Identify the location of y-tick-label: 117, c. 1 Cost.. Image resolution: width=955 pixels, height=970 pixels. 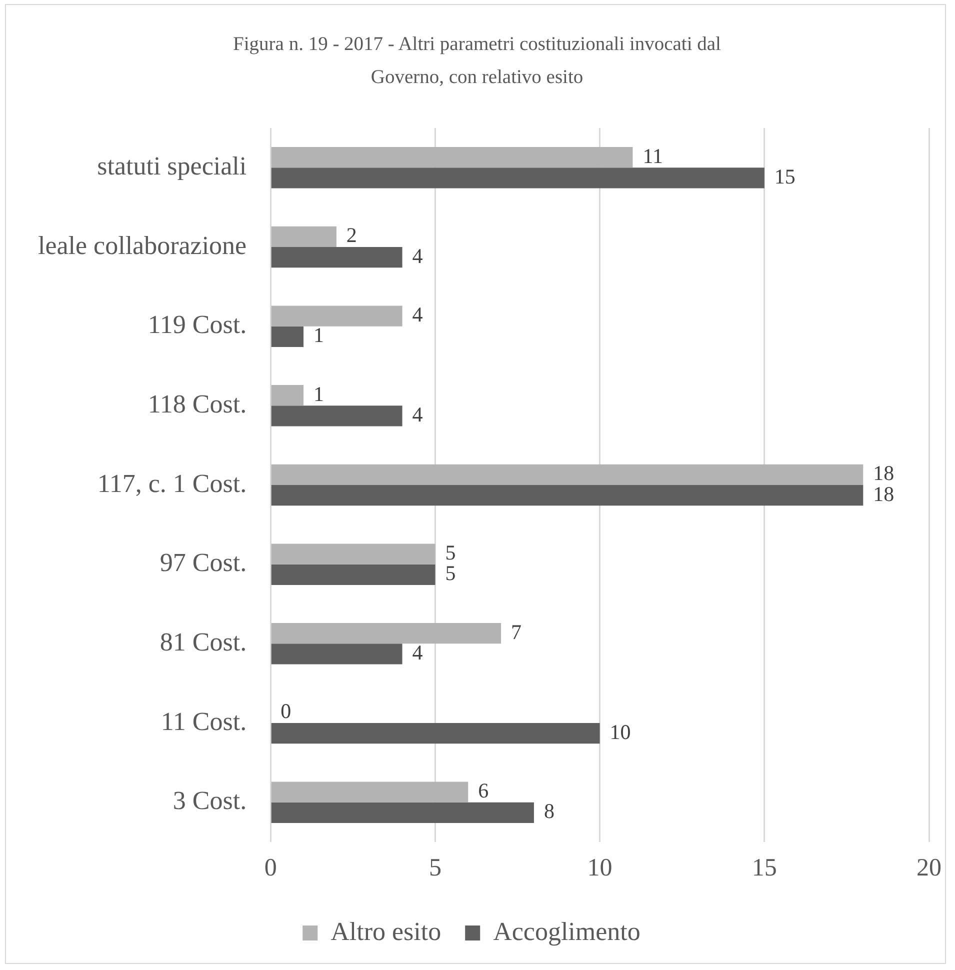
(172, 483).